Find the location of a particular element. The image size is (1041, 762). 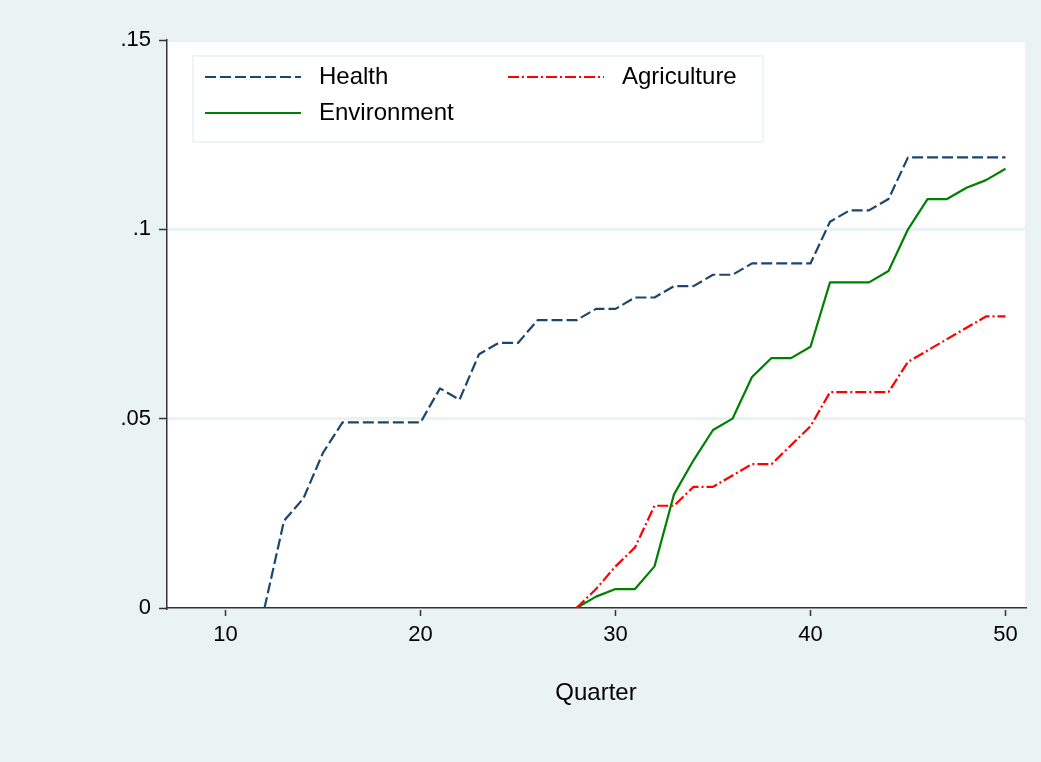

legend-label: Health is located at coordinates (354, 75).